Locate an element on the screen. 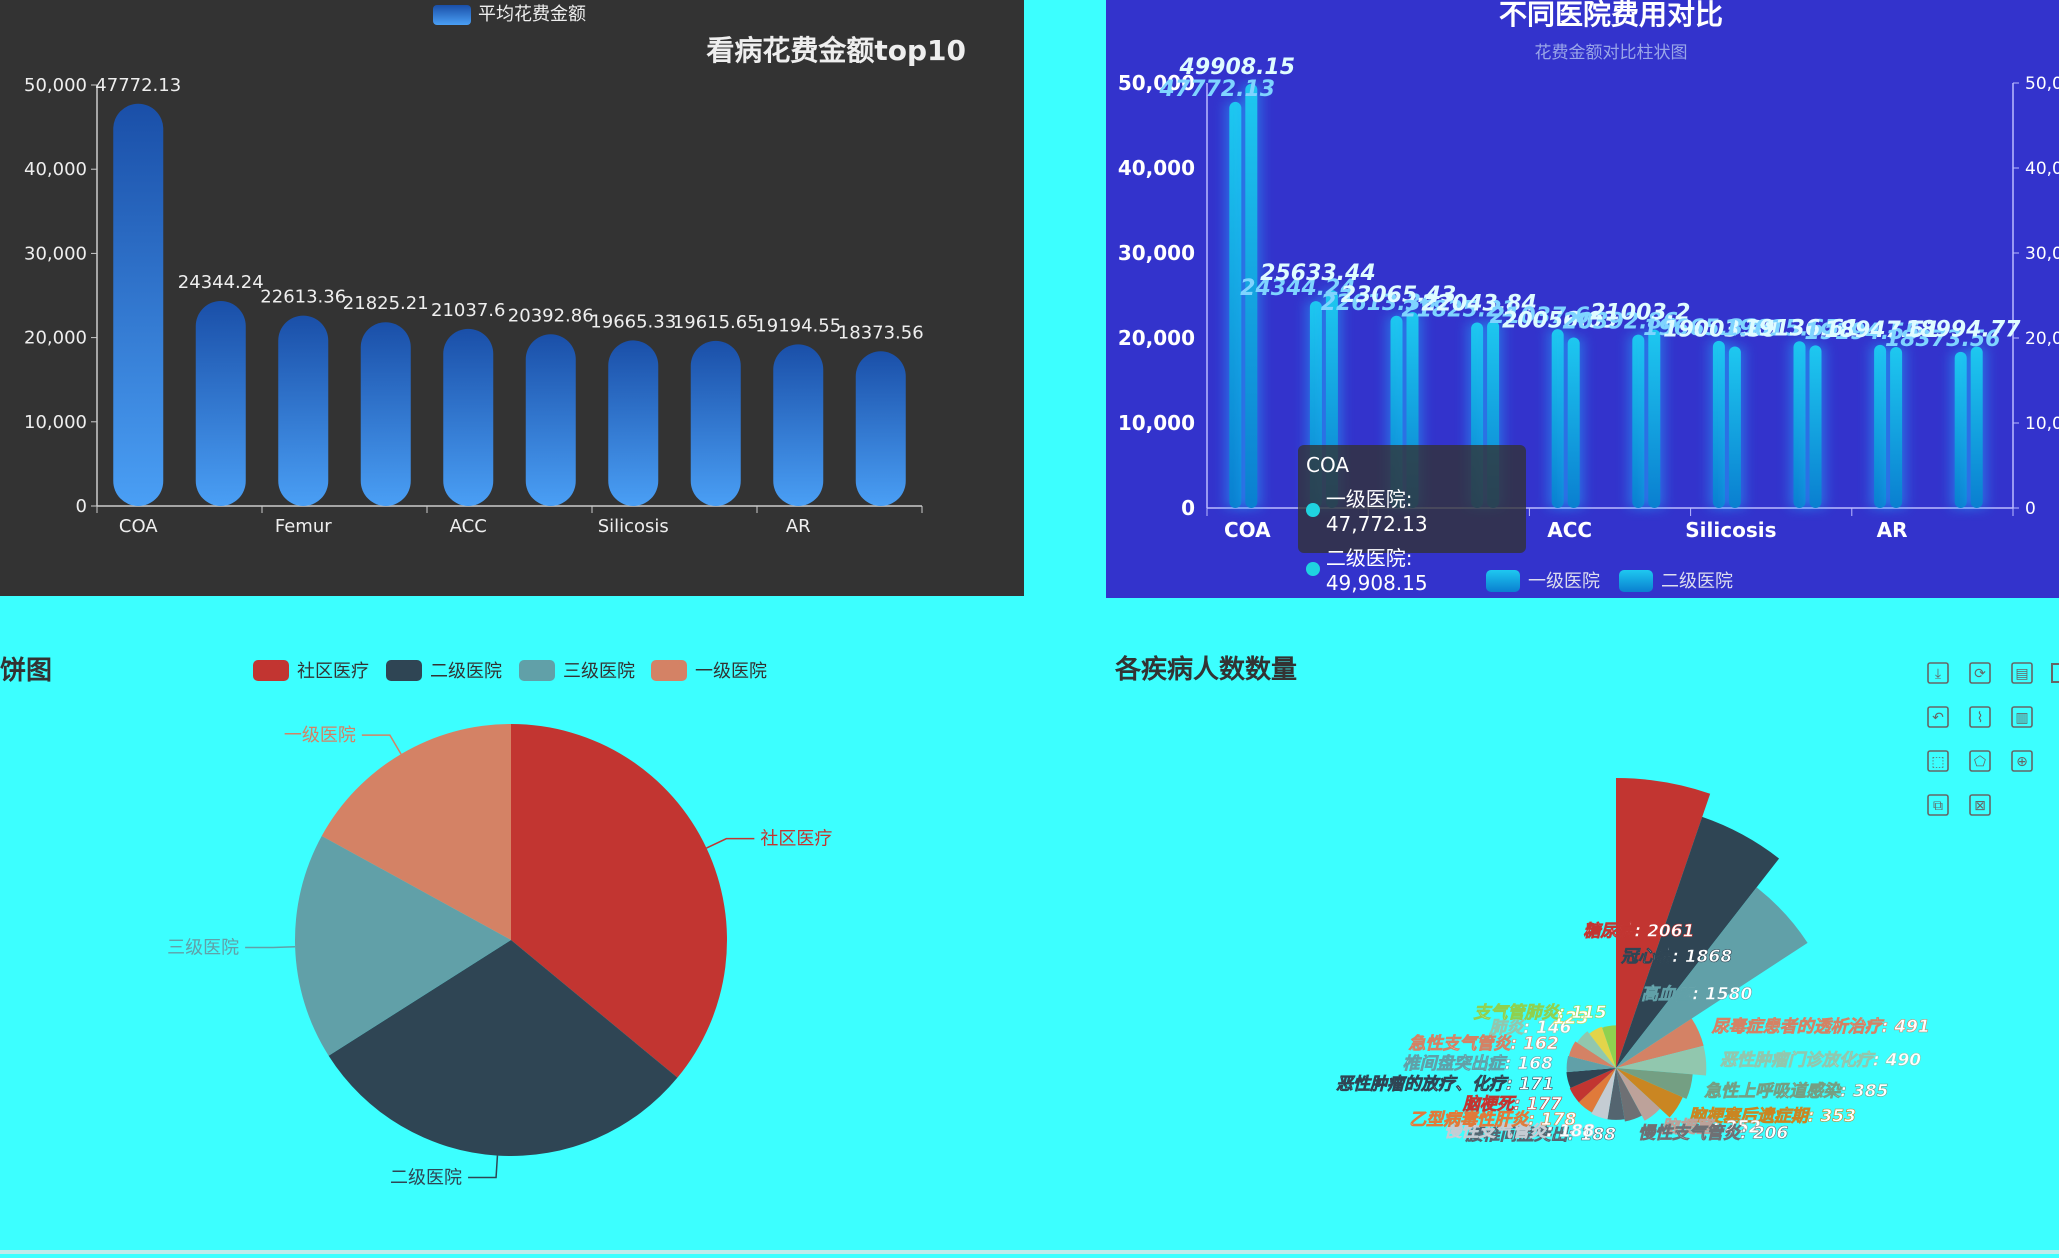 The width and height of the screenshot is (2059, 1258). rose-label: 急性上呼吸道感染: 385 is located at coordinates (1796, 1091).